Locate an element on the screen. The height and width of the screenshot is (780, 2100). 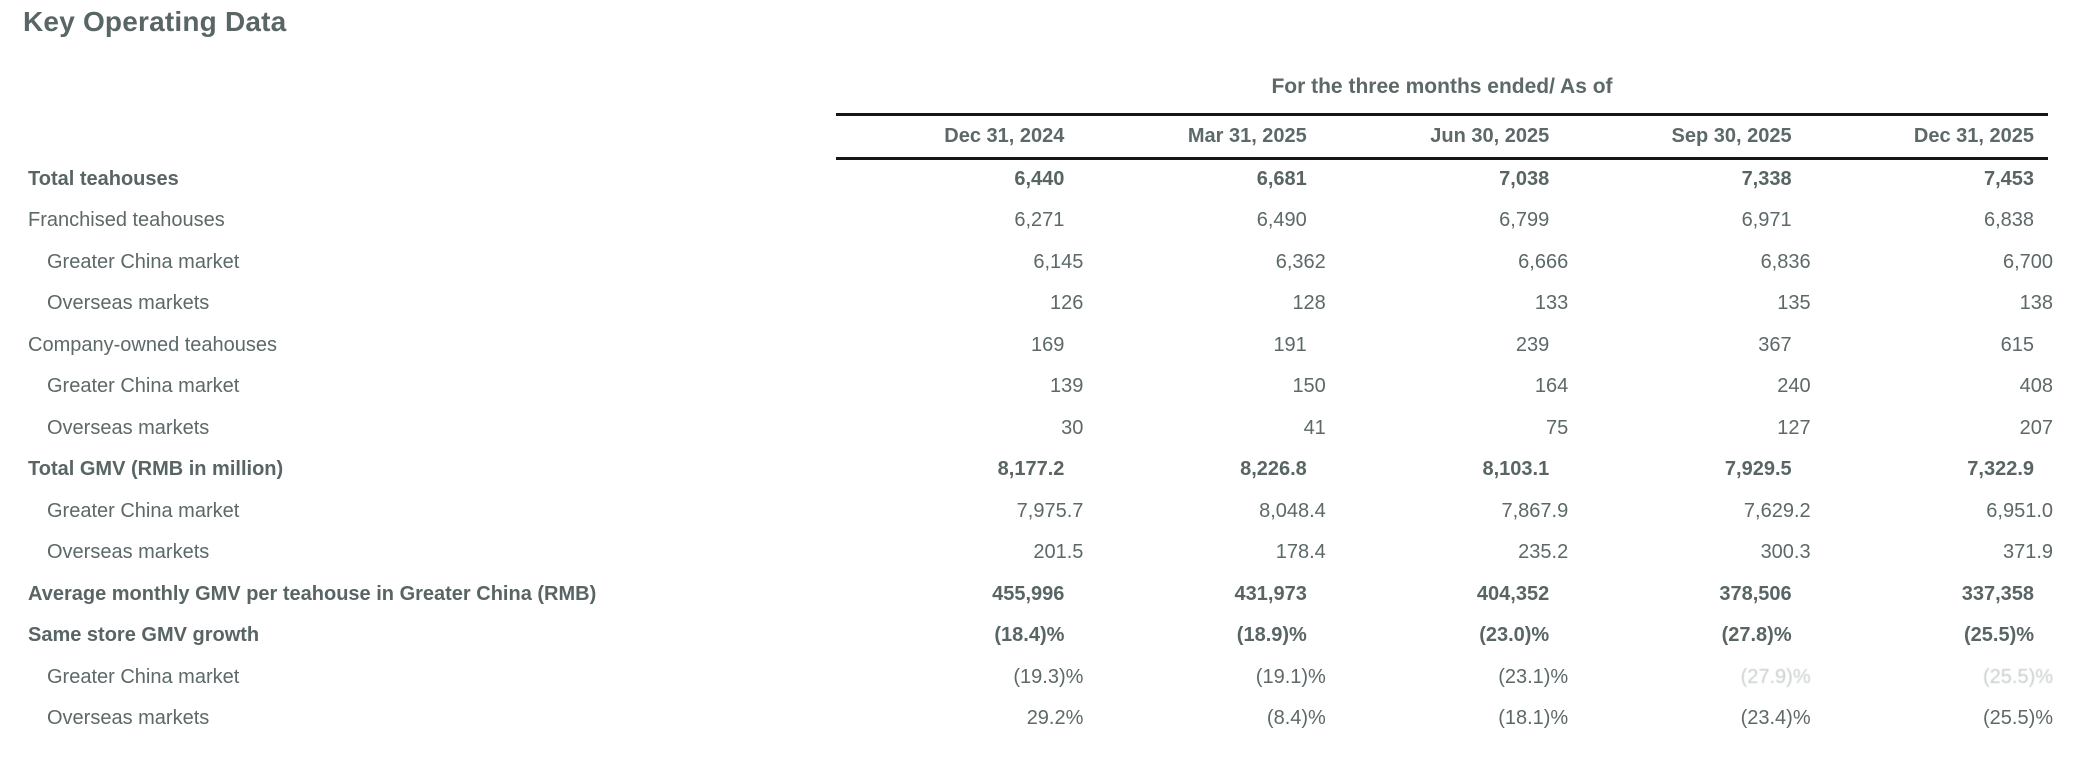
cell-value: 201.5 is located at coordinates (1058, 552).